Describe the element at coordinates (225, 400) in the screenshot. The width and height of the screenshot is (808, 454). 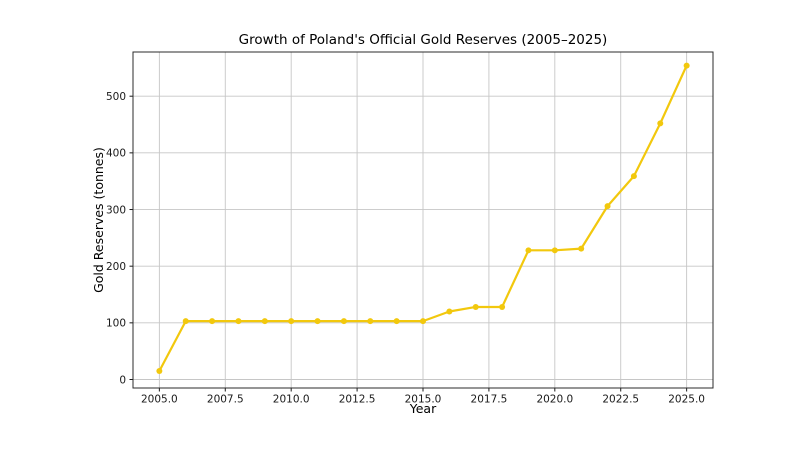
I see `x-tick-label: 2007.5` at that location.